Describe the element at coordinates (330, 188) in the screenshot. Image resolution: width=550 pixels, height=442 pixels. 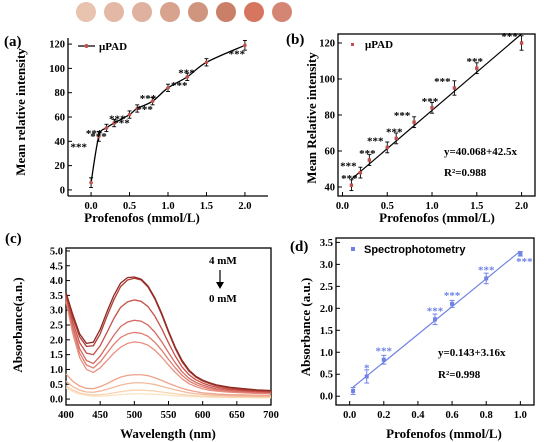
I see `panel-b-y-tick-label: 40` at that location.